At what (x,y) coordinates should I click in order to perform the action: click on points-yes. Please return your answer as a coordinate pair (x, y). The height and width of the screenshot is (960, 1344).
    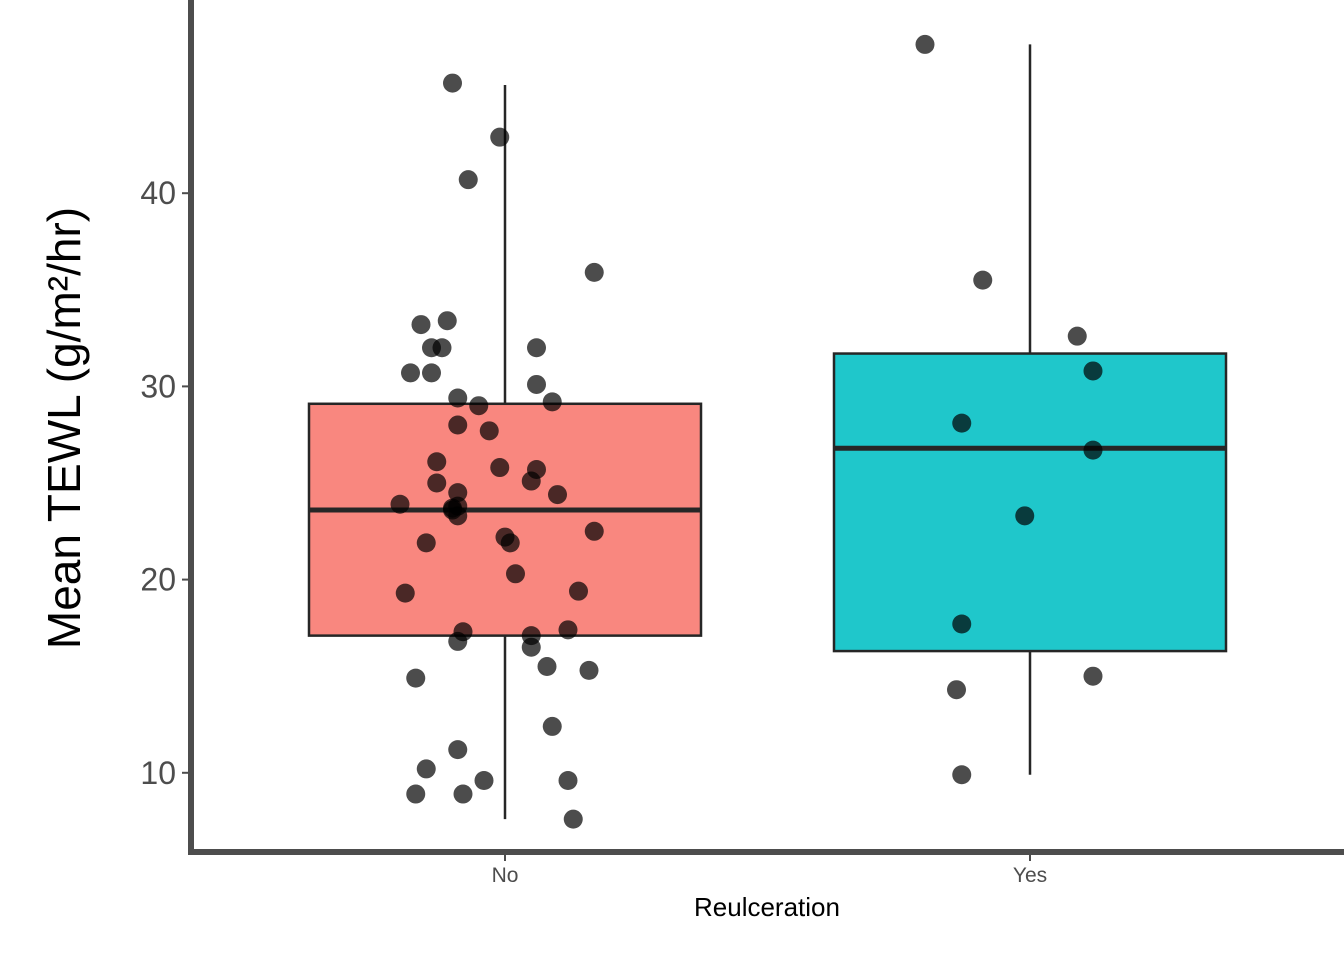
    Looking at the image, I should click on (1009, 409).